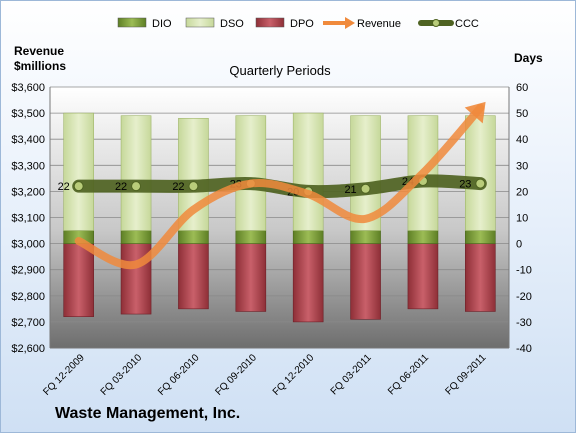 The width and height of the screenshot is (576, 433). What do you see at coordinates (132, 22) in the screenshot?
I see `legend-swatch-dio` at bounding box center [132, 22].